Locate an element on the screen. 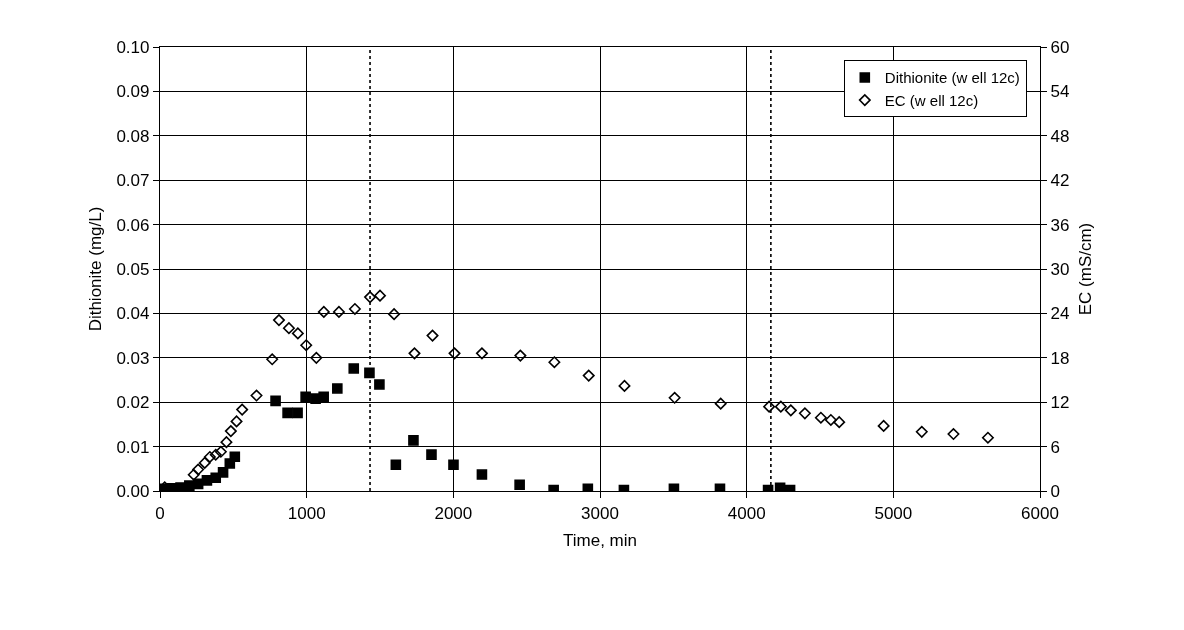  y-tick-label: 0.07 is located at coordinates (133, 181).